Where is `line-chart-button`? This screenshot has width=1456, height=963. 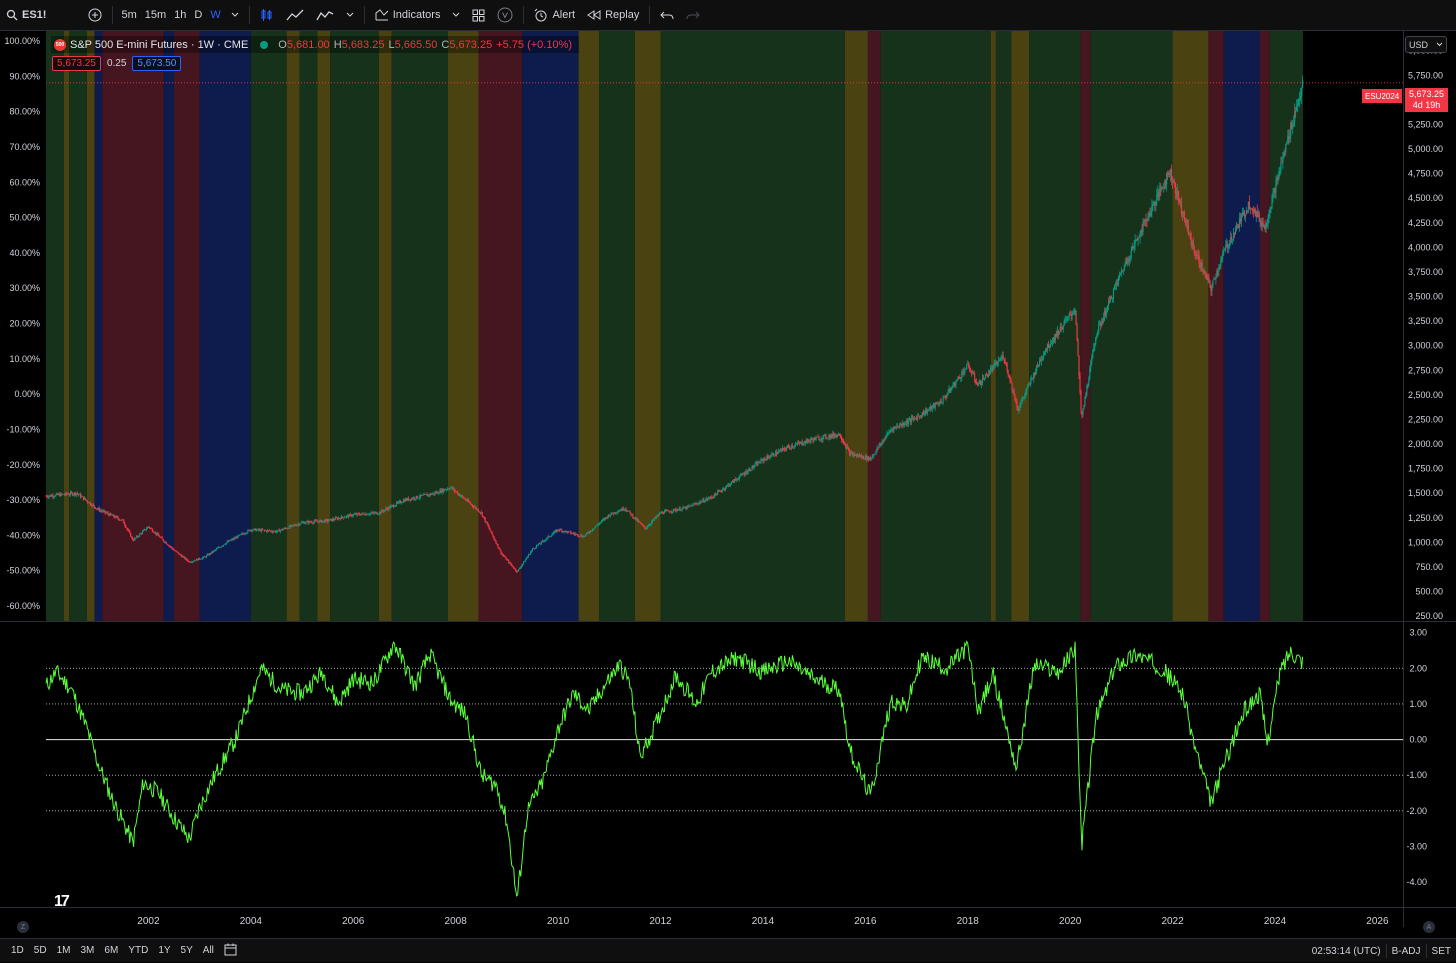
line-chart-button is located at coordinates (295, 15).